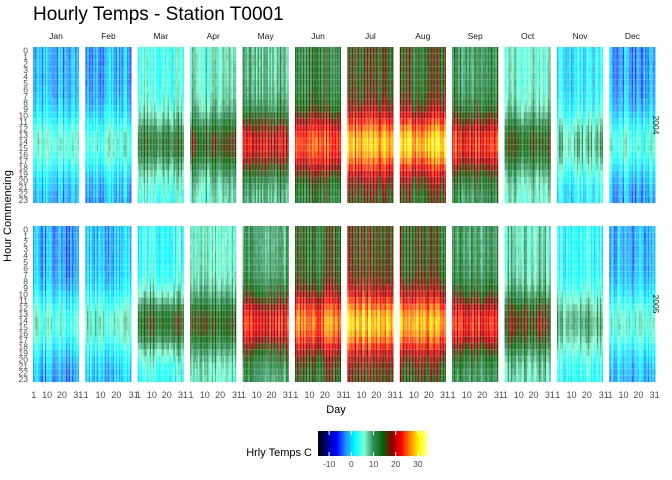 The image size is (672, 480). I want to click on heatmap-panel-2005-jun, so click(318, 304).